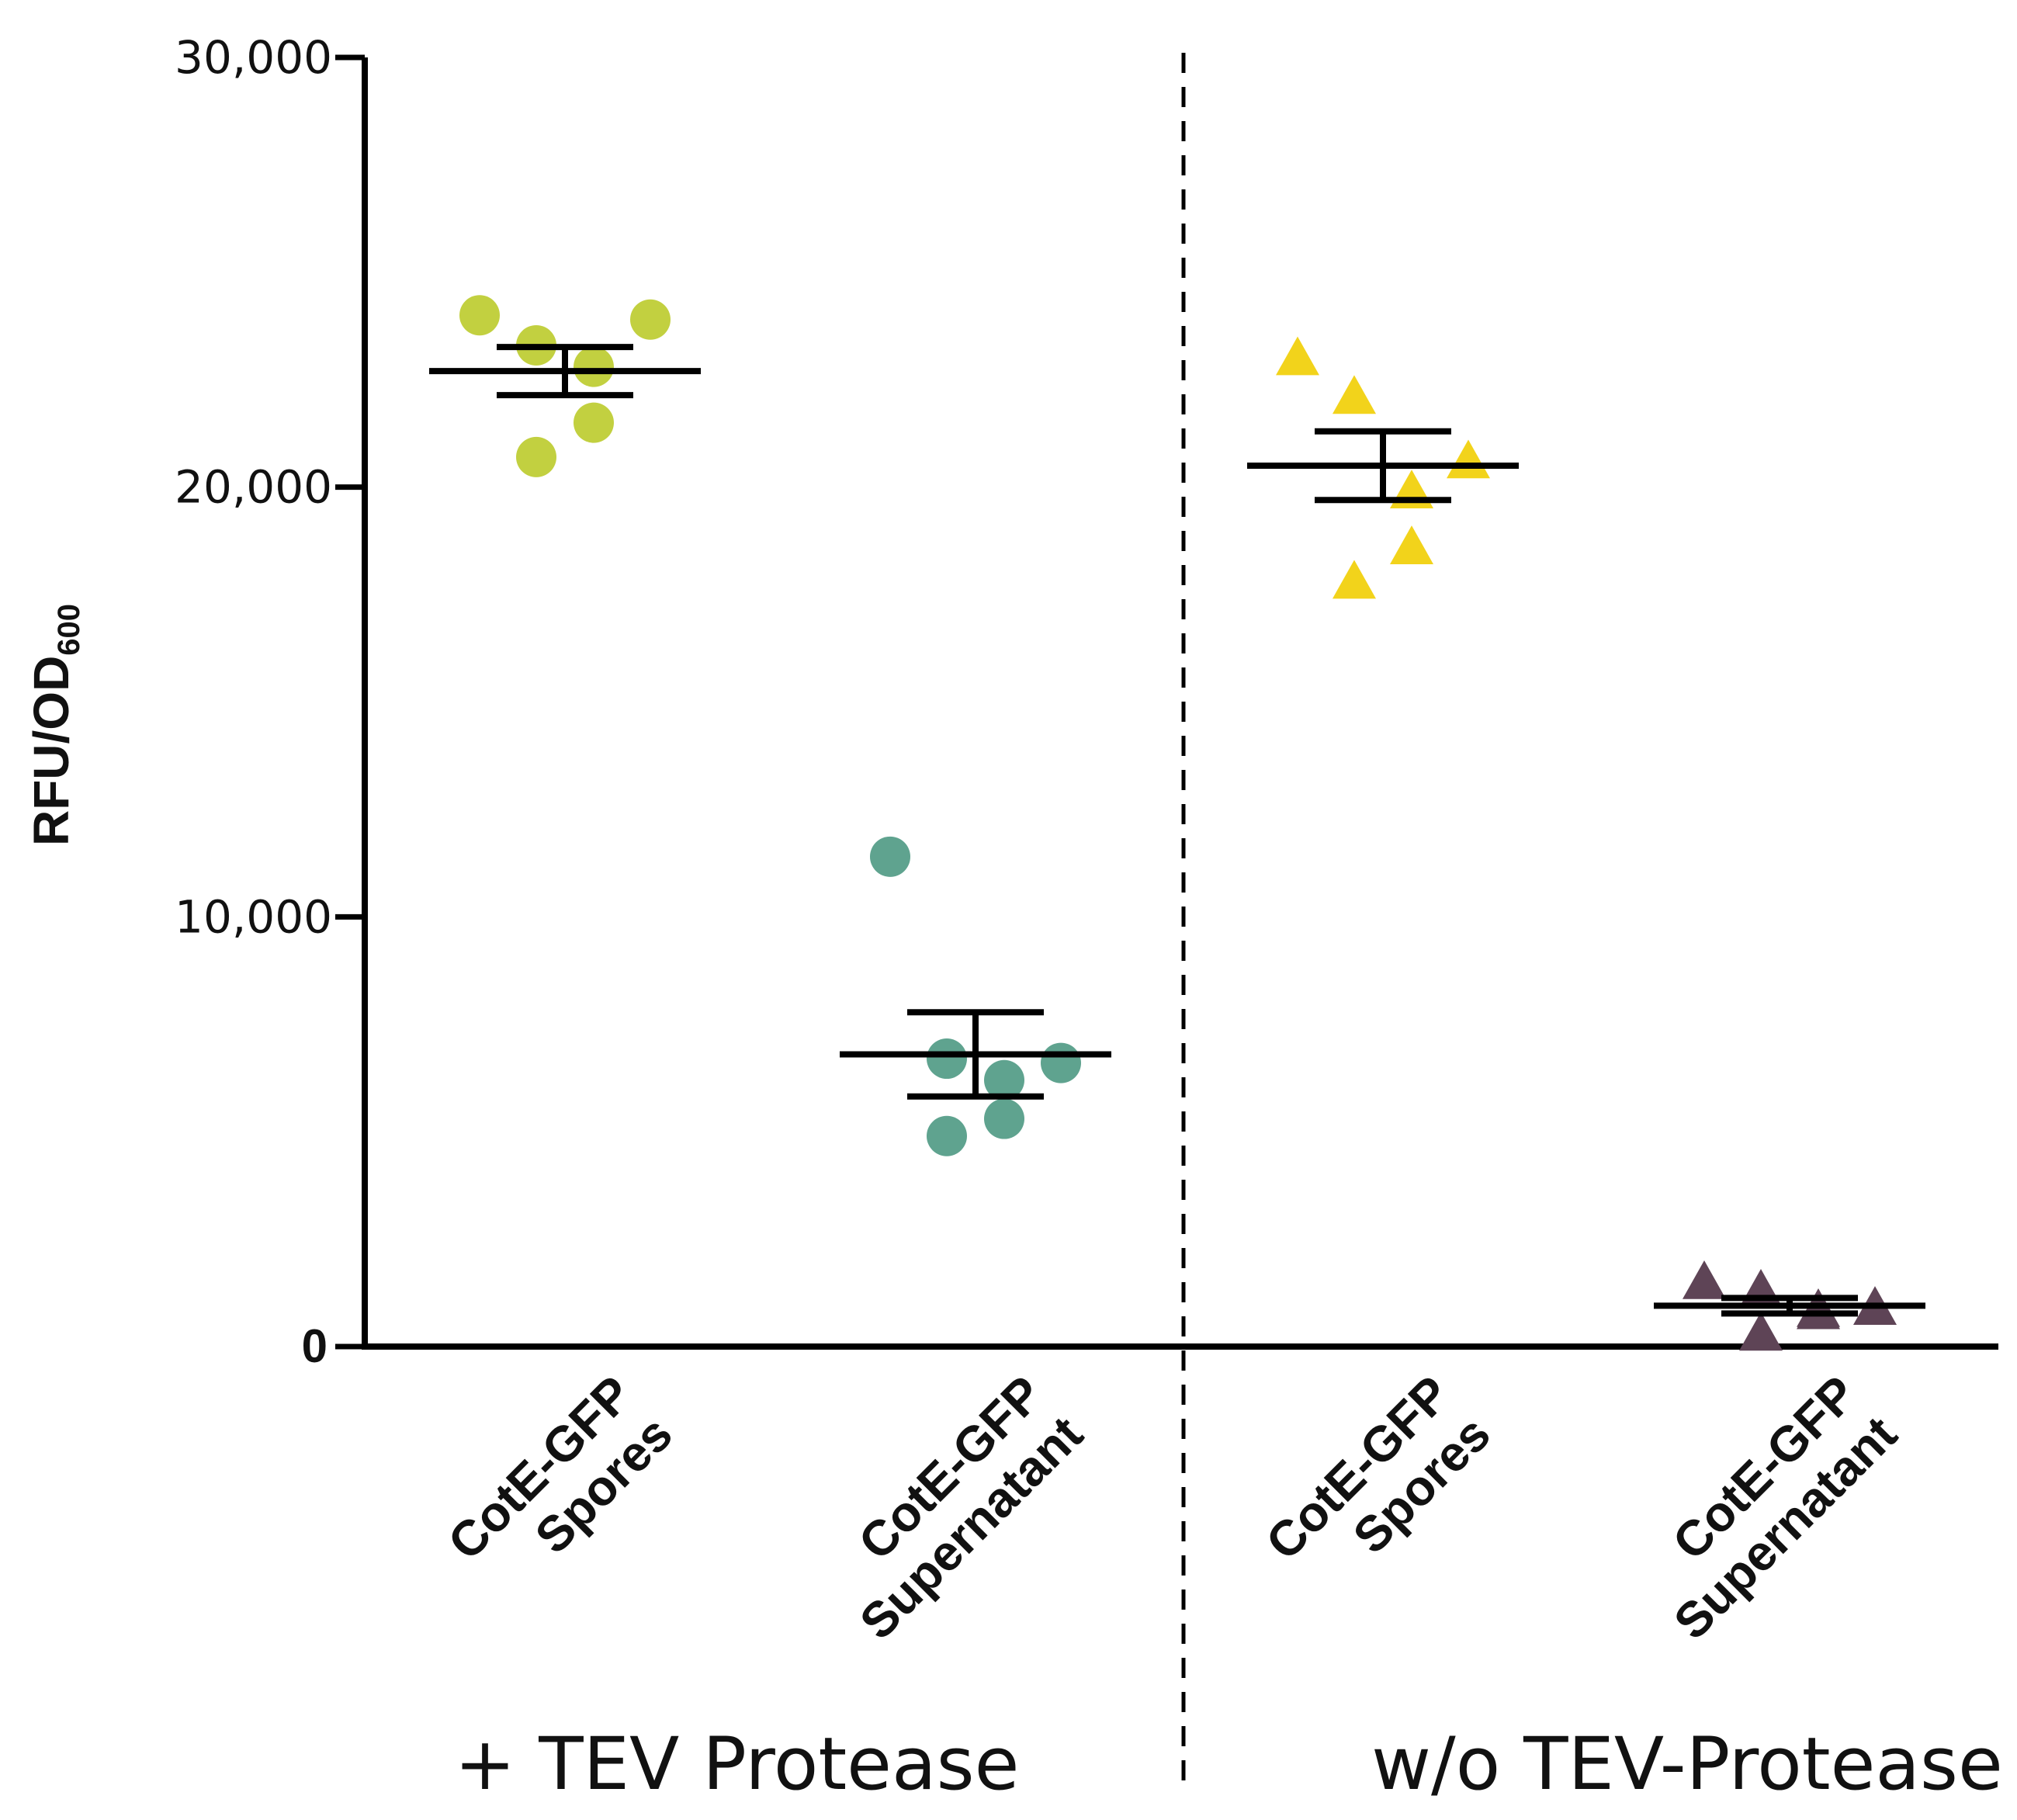  I want to click on y-axis-title-subscript: 600, so click(69, 630).